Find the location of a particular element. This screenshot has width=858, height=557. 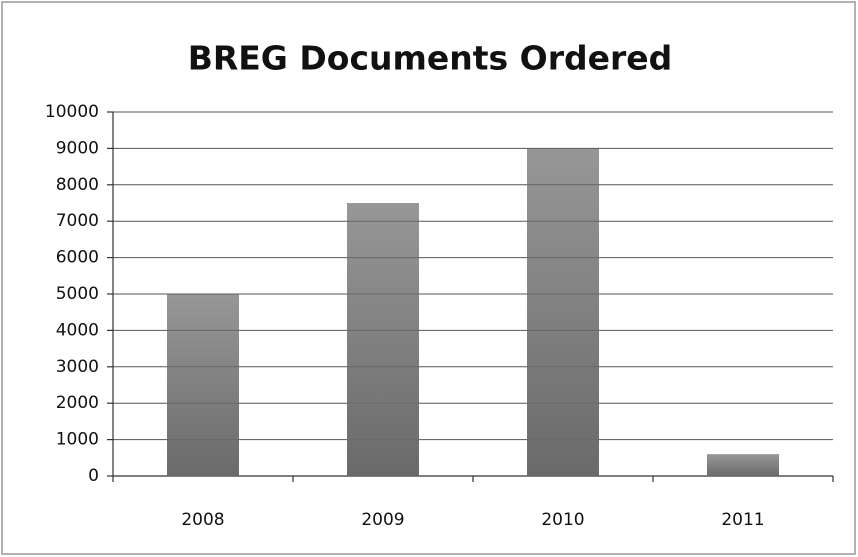

x-tick-label: 2008 is located at coordinates (202, 520).